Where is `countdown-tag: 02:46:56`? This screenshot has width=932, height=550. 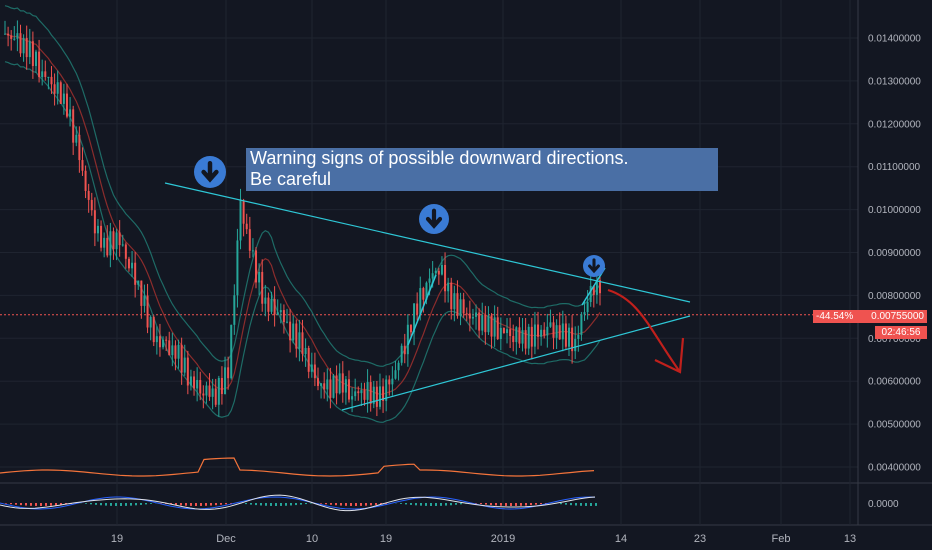
countdown-tag: 02:46:56 is located at coordinates (901, 332).